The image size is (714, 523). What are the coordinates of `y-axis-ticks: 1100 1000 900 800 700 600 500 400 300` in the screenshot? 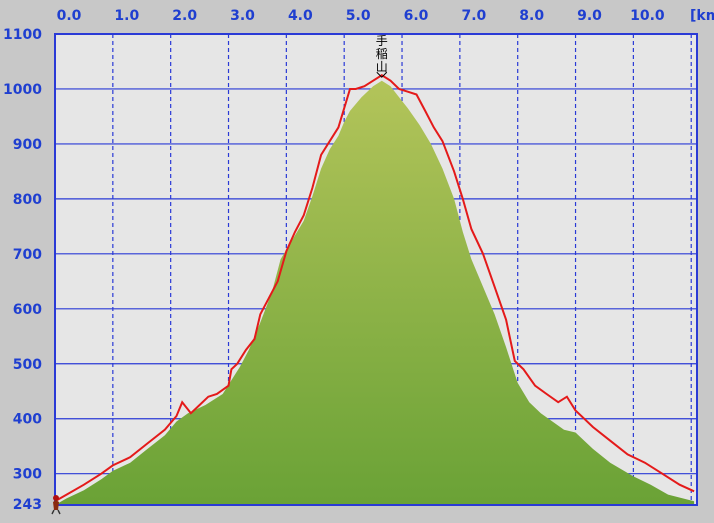 It's located at (22, 255).